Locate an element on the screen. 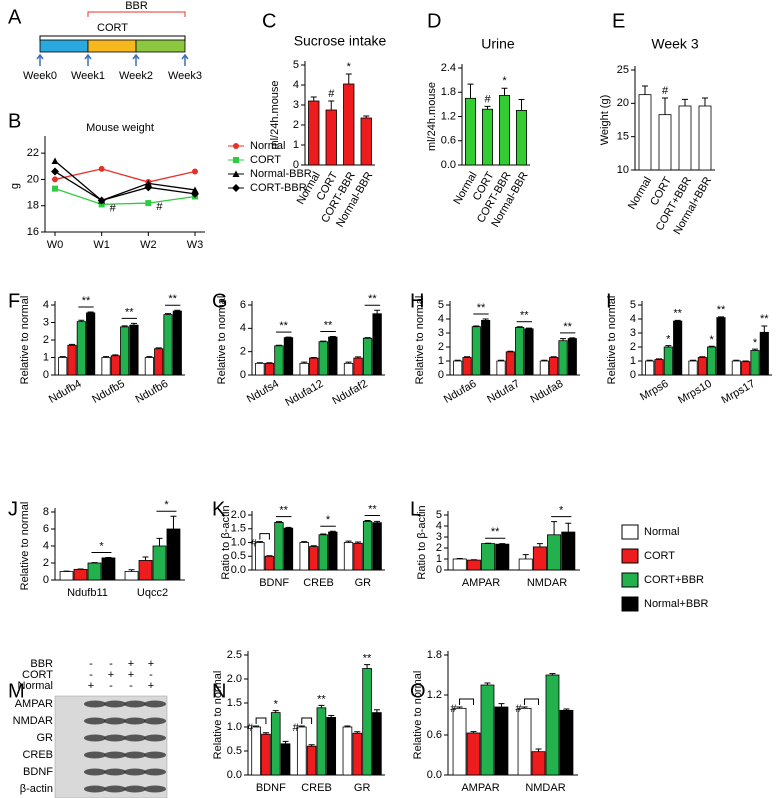 This screenshot has width=778, height=798. x-tick-label: Ndufa8 is located at coordinates (547, 392).